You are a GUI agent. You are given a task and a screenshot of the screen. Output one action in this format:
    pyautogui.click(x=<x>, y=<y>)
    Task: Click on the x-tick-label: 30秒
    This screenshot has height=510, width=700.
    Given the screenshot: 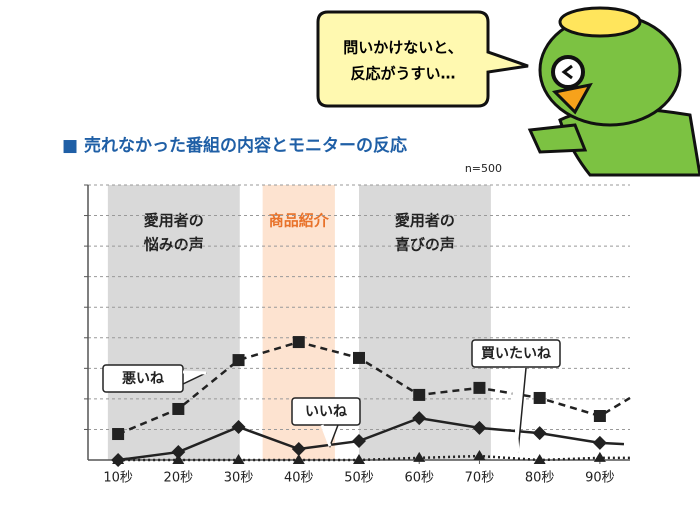 What is the action you would take?
    pyautogui.click(x=239, y=478)
    